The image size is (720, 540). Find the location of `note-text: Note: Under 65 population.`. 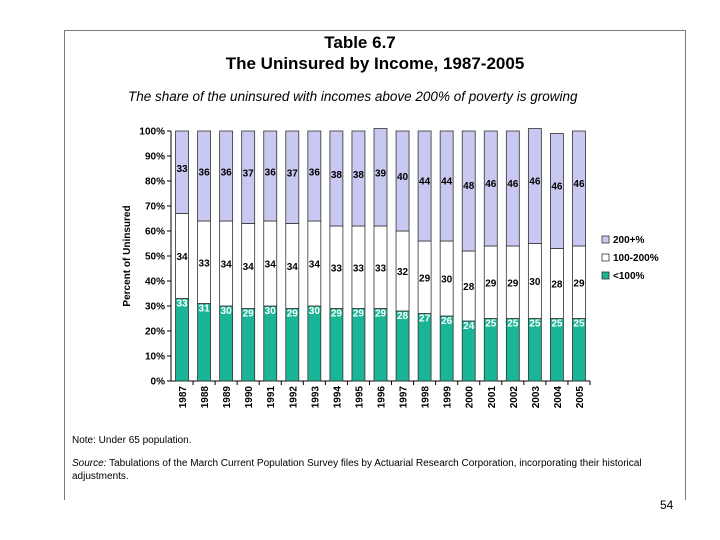

note-text: Note: Under 65 population. is located at coordinates (132, 440).